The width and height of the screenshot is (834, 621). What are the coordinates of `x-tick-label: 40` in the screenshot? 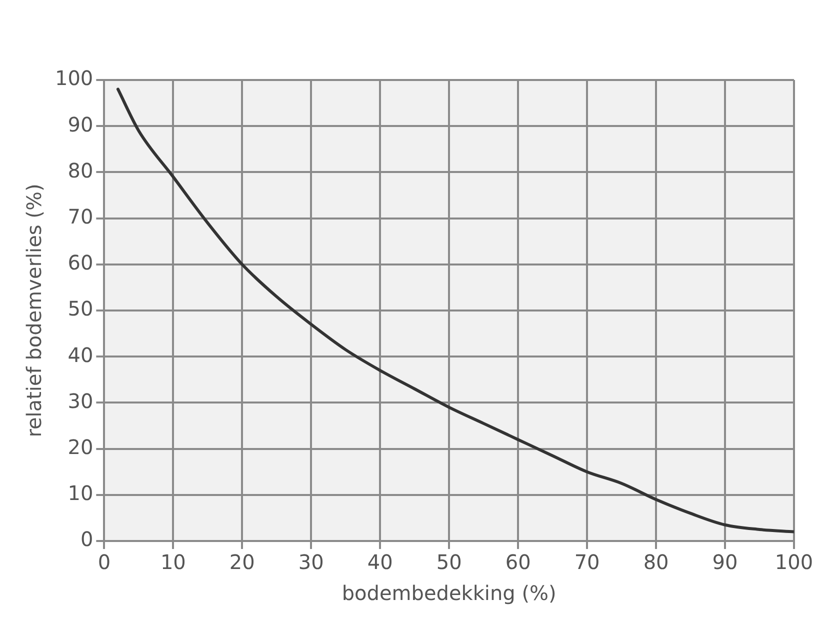 It's located at (380, 562).